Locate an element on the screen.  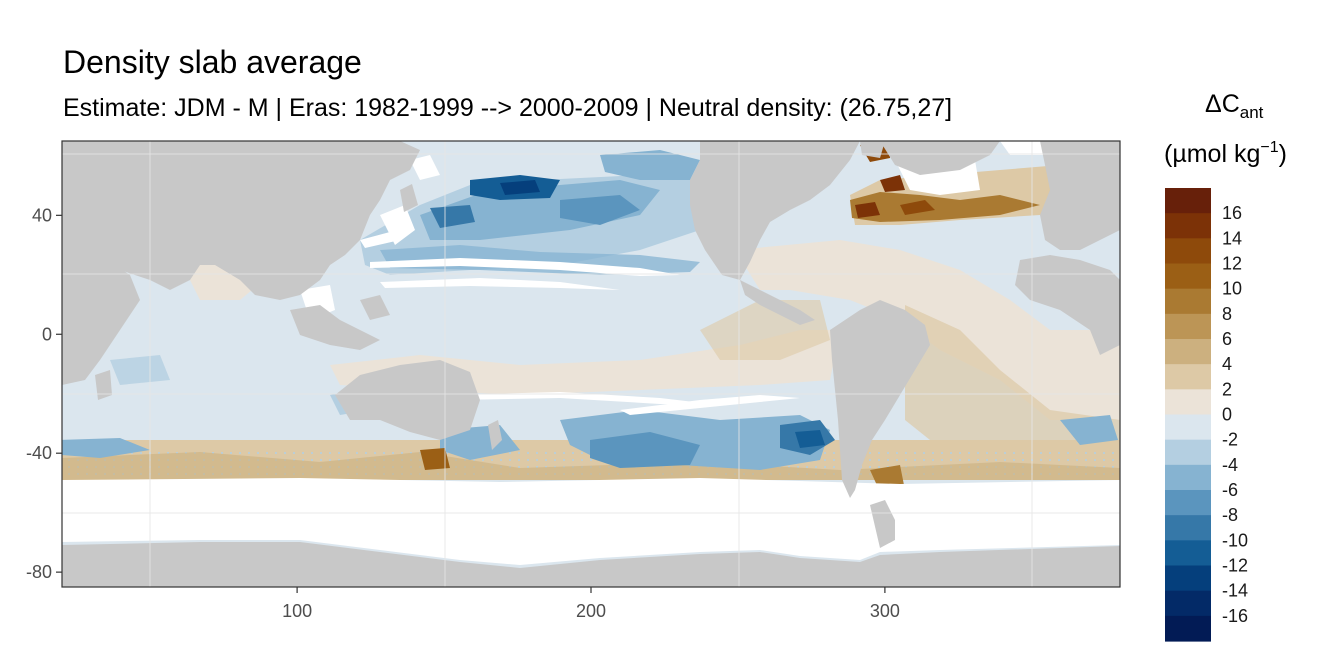
legend-label: -6 is located at coordinates (1230, 490).